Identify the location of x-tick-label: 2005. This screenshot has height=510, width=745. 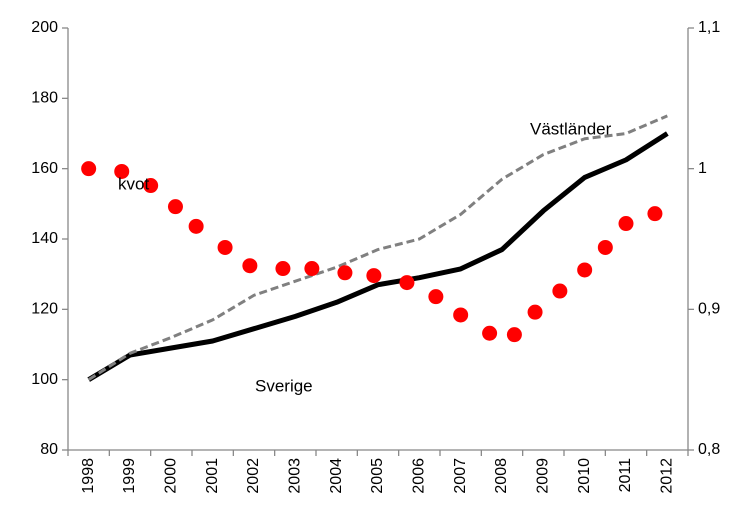
(377, 476).